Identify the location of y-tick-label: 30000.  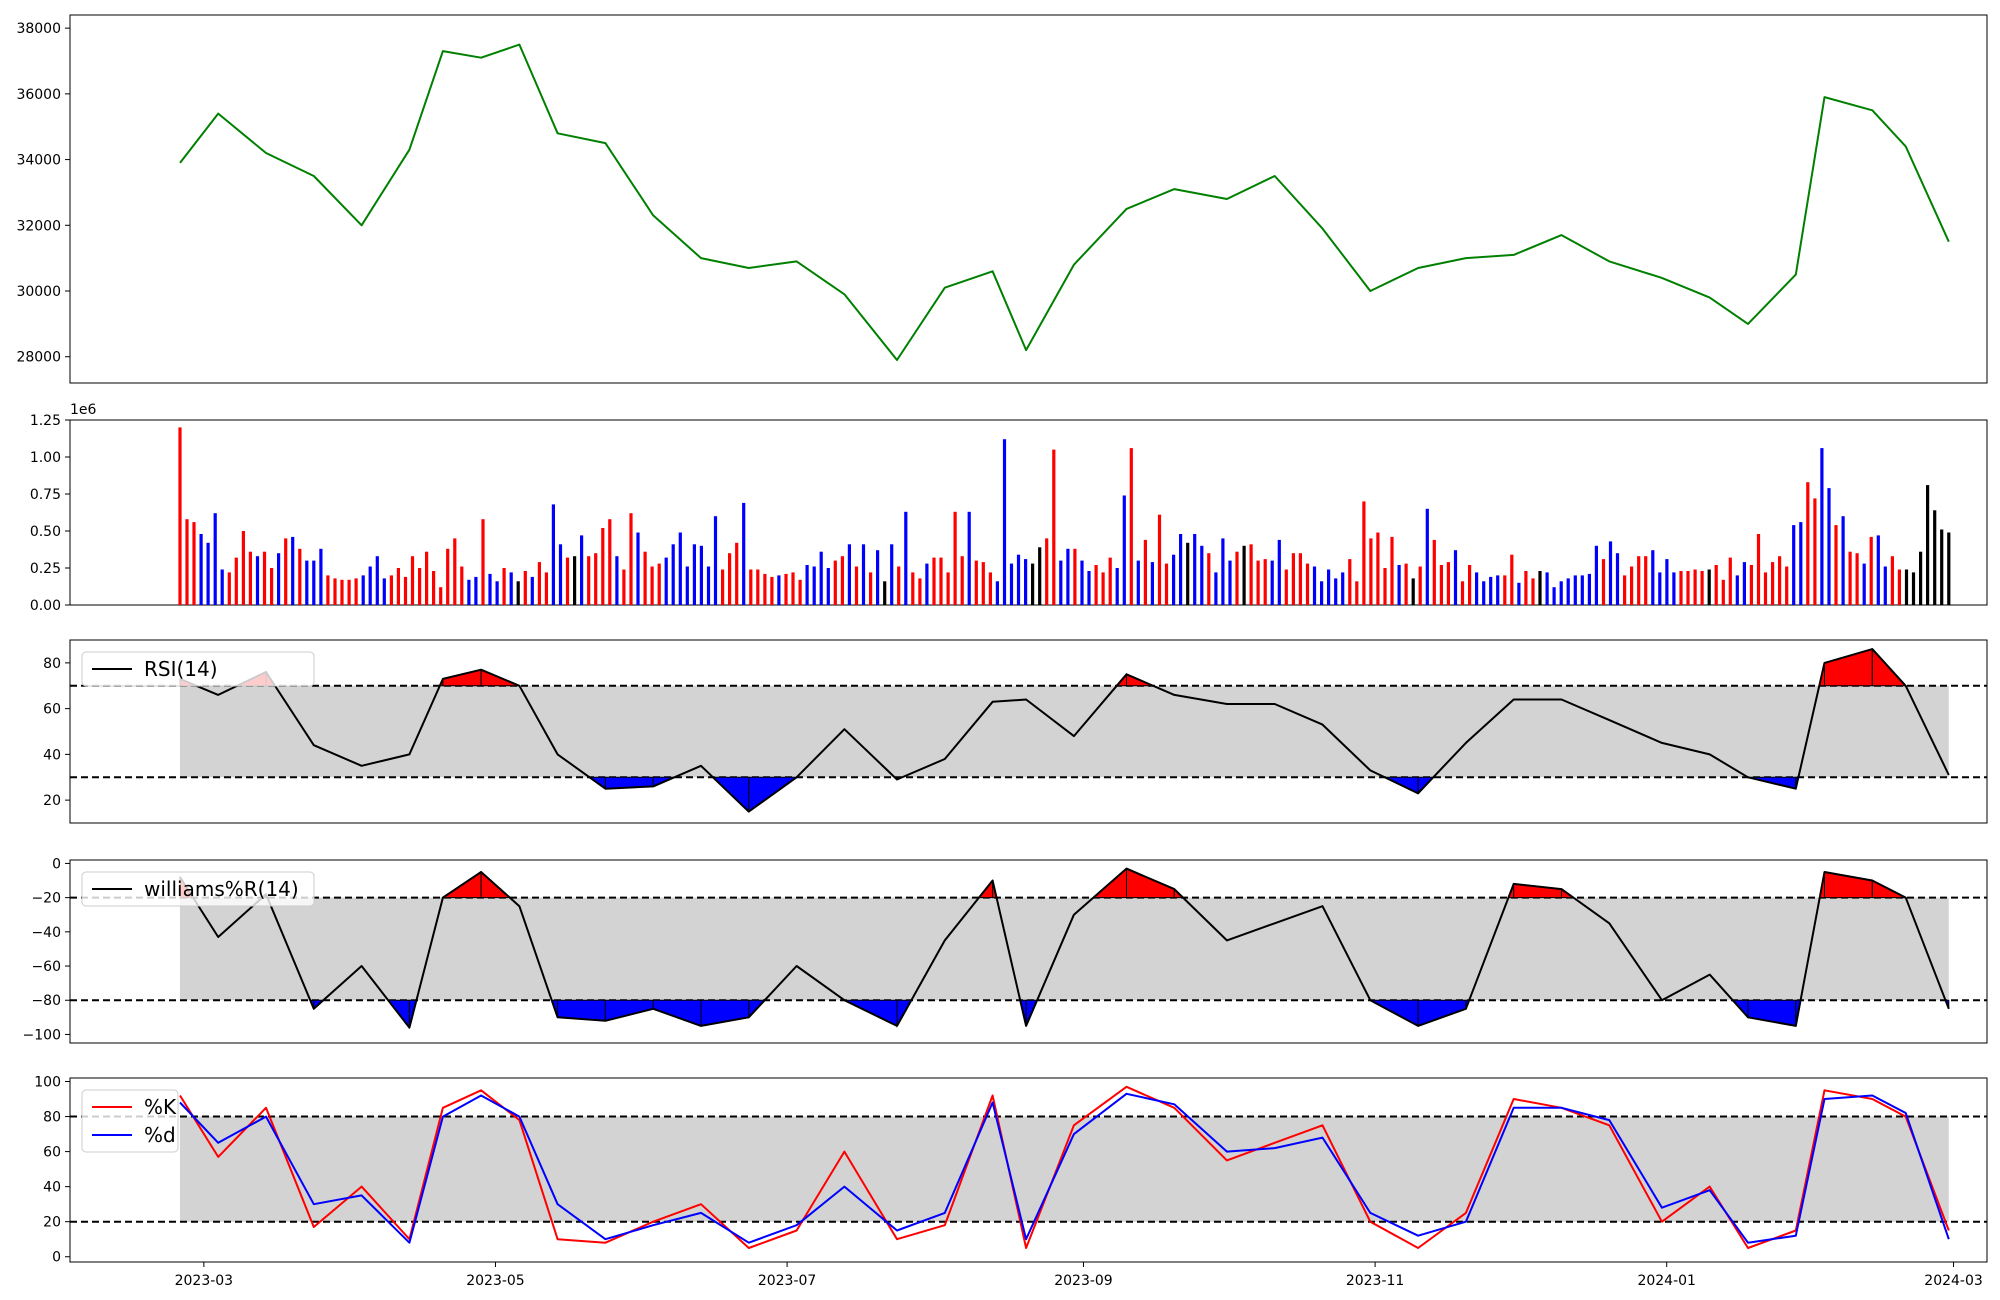
(38, 292).